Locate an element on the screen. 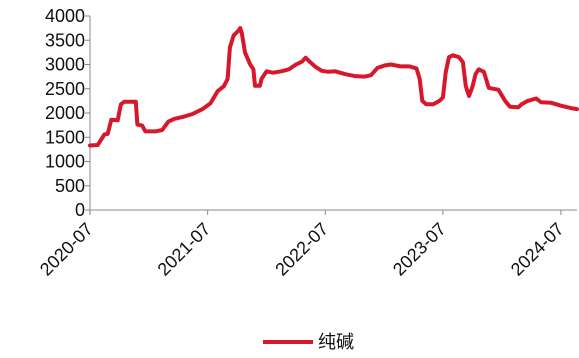  y-tick-label: 1000 is located at coordinates (65, 162).